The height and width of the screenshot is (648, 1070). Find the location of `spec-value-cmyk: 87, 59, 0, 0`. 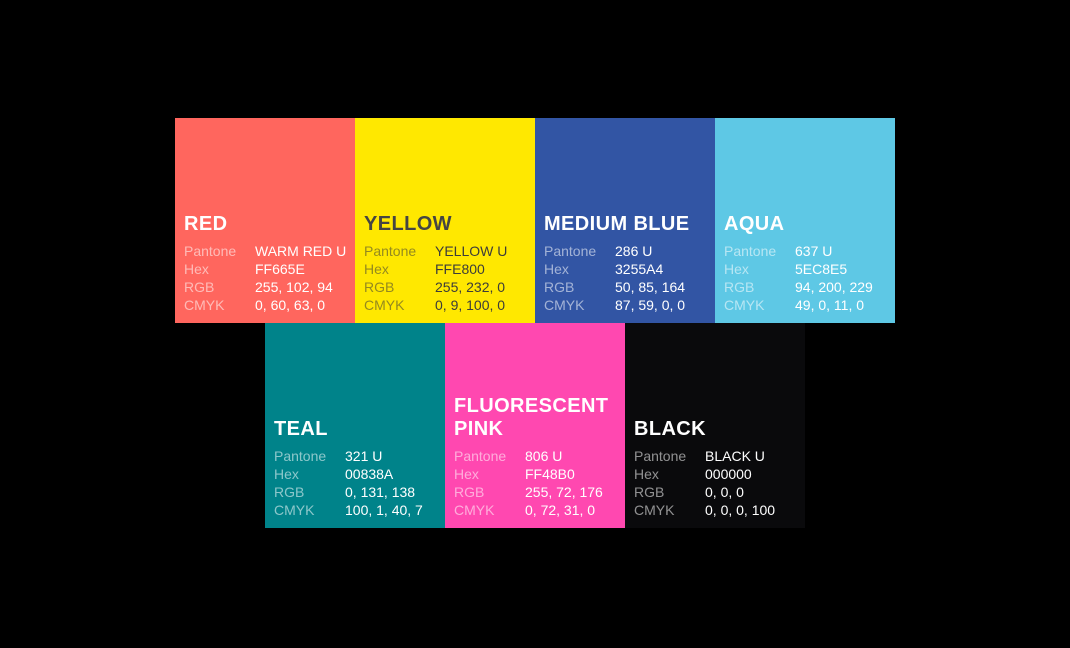

spec-value-cmyk: 87, 59, 0, 0 is located at coordinates (650, 305).